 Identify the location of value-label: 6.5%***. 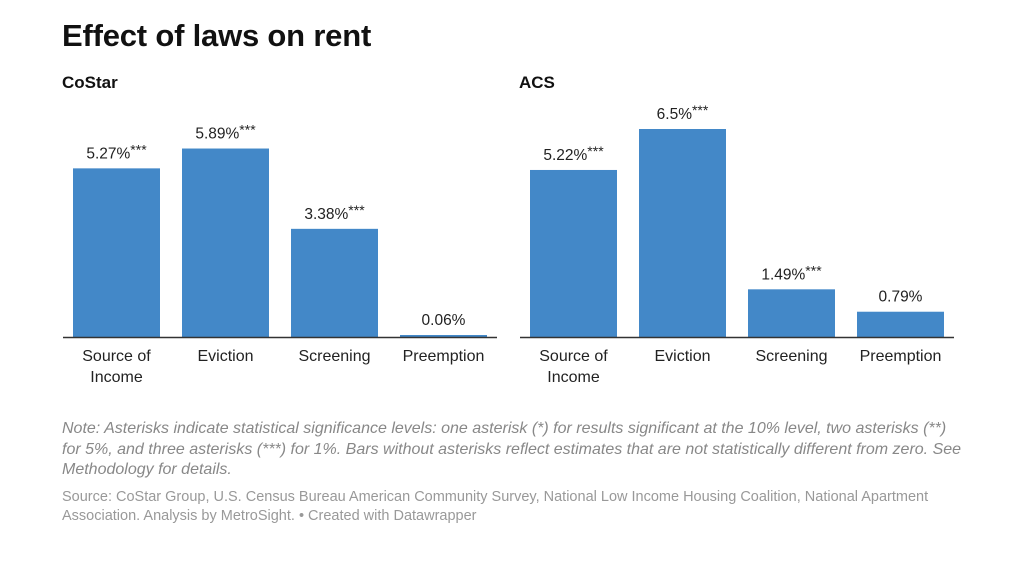
(683, 112).